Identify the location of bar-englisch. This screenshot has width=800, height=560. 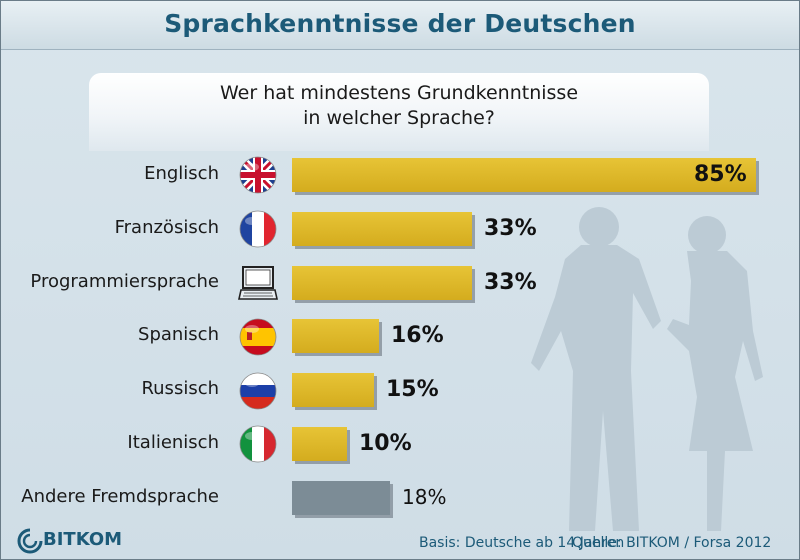
(524, 175).